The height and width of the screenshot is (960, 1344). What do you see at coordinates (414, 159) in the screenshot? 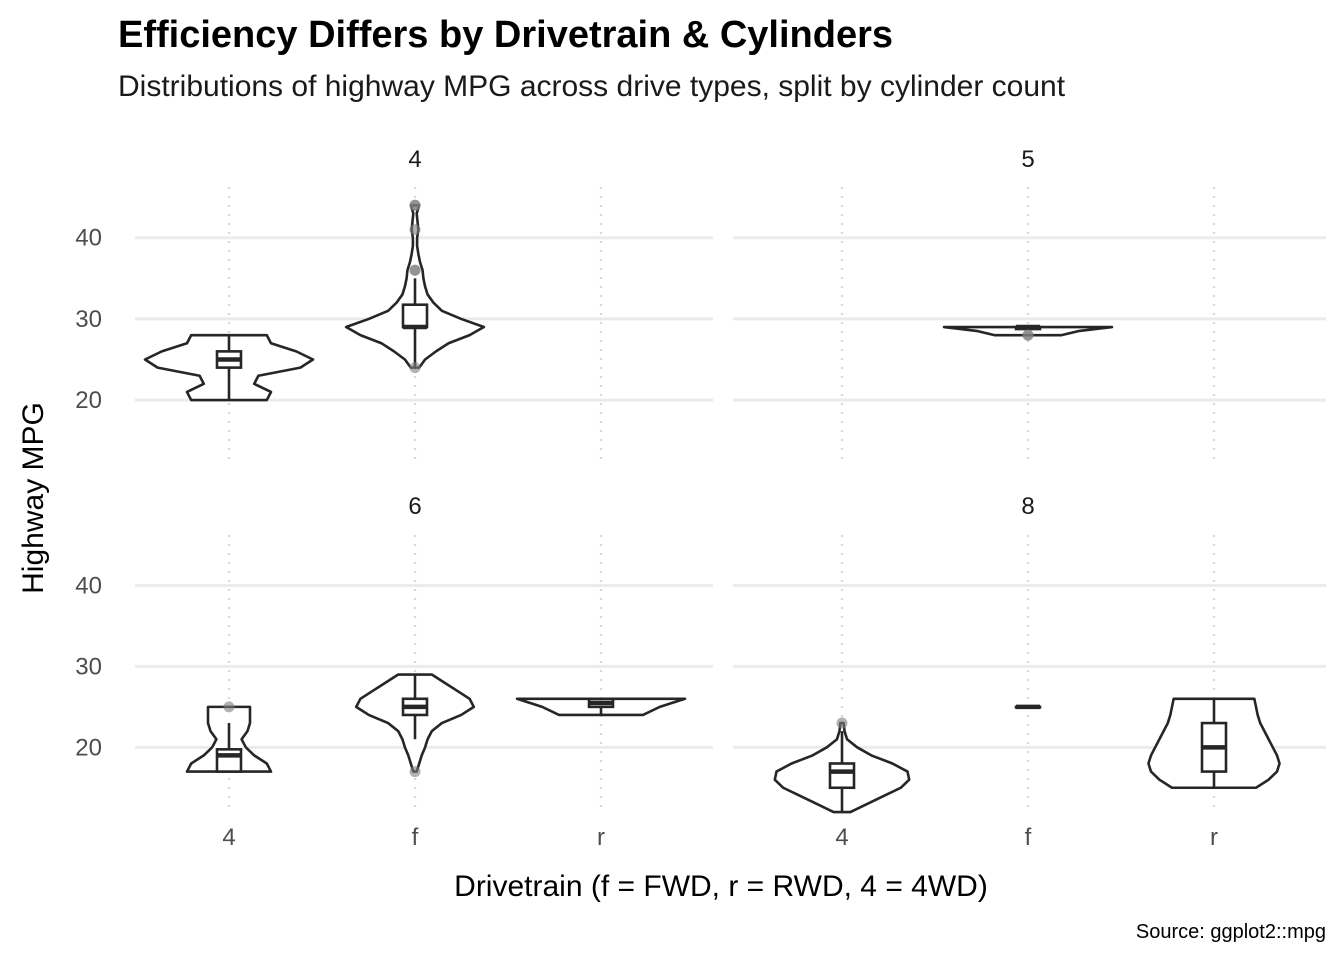
I see `facet-strip-label: 4` at bounding box center [414, 159].